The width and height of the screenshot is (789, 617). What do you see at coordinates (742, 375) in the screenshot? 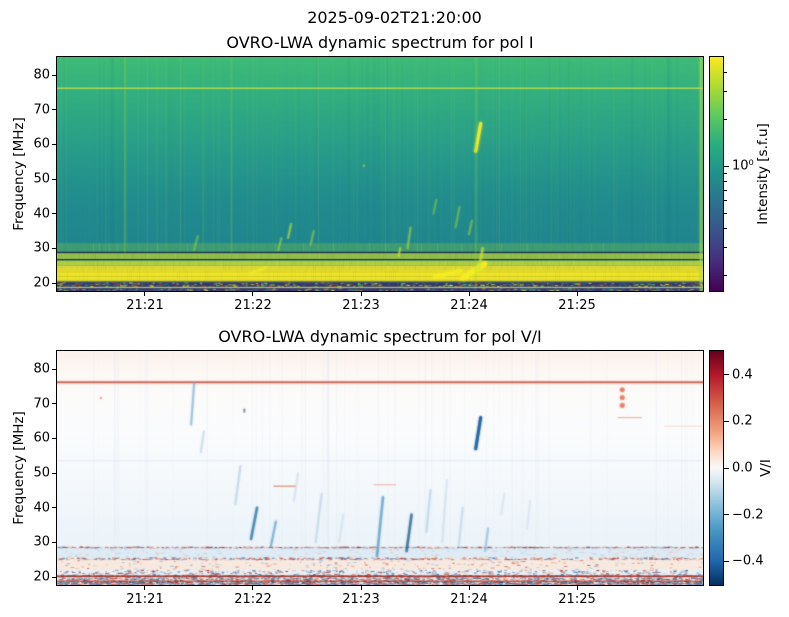
I see `colorbar-tick-label: 0.4` at bounding box center [742, 375].